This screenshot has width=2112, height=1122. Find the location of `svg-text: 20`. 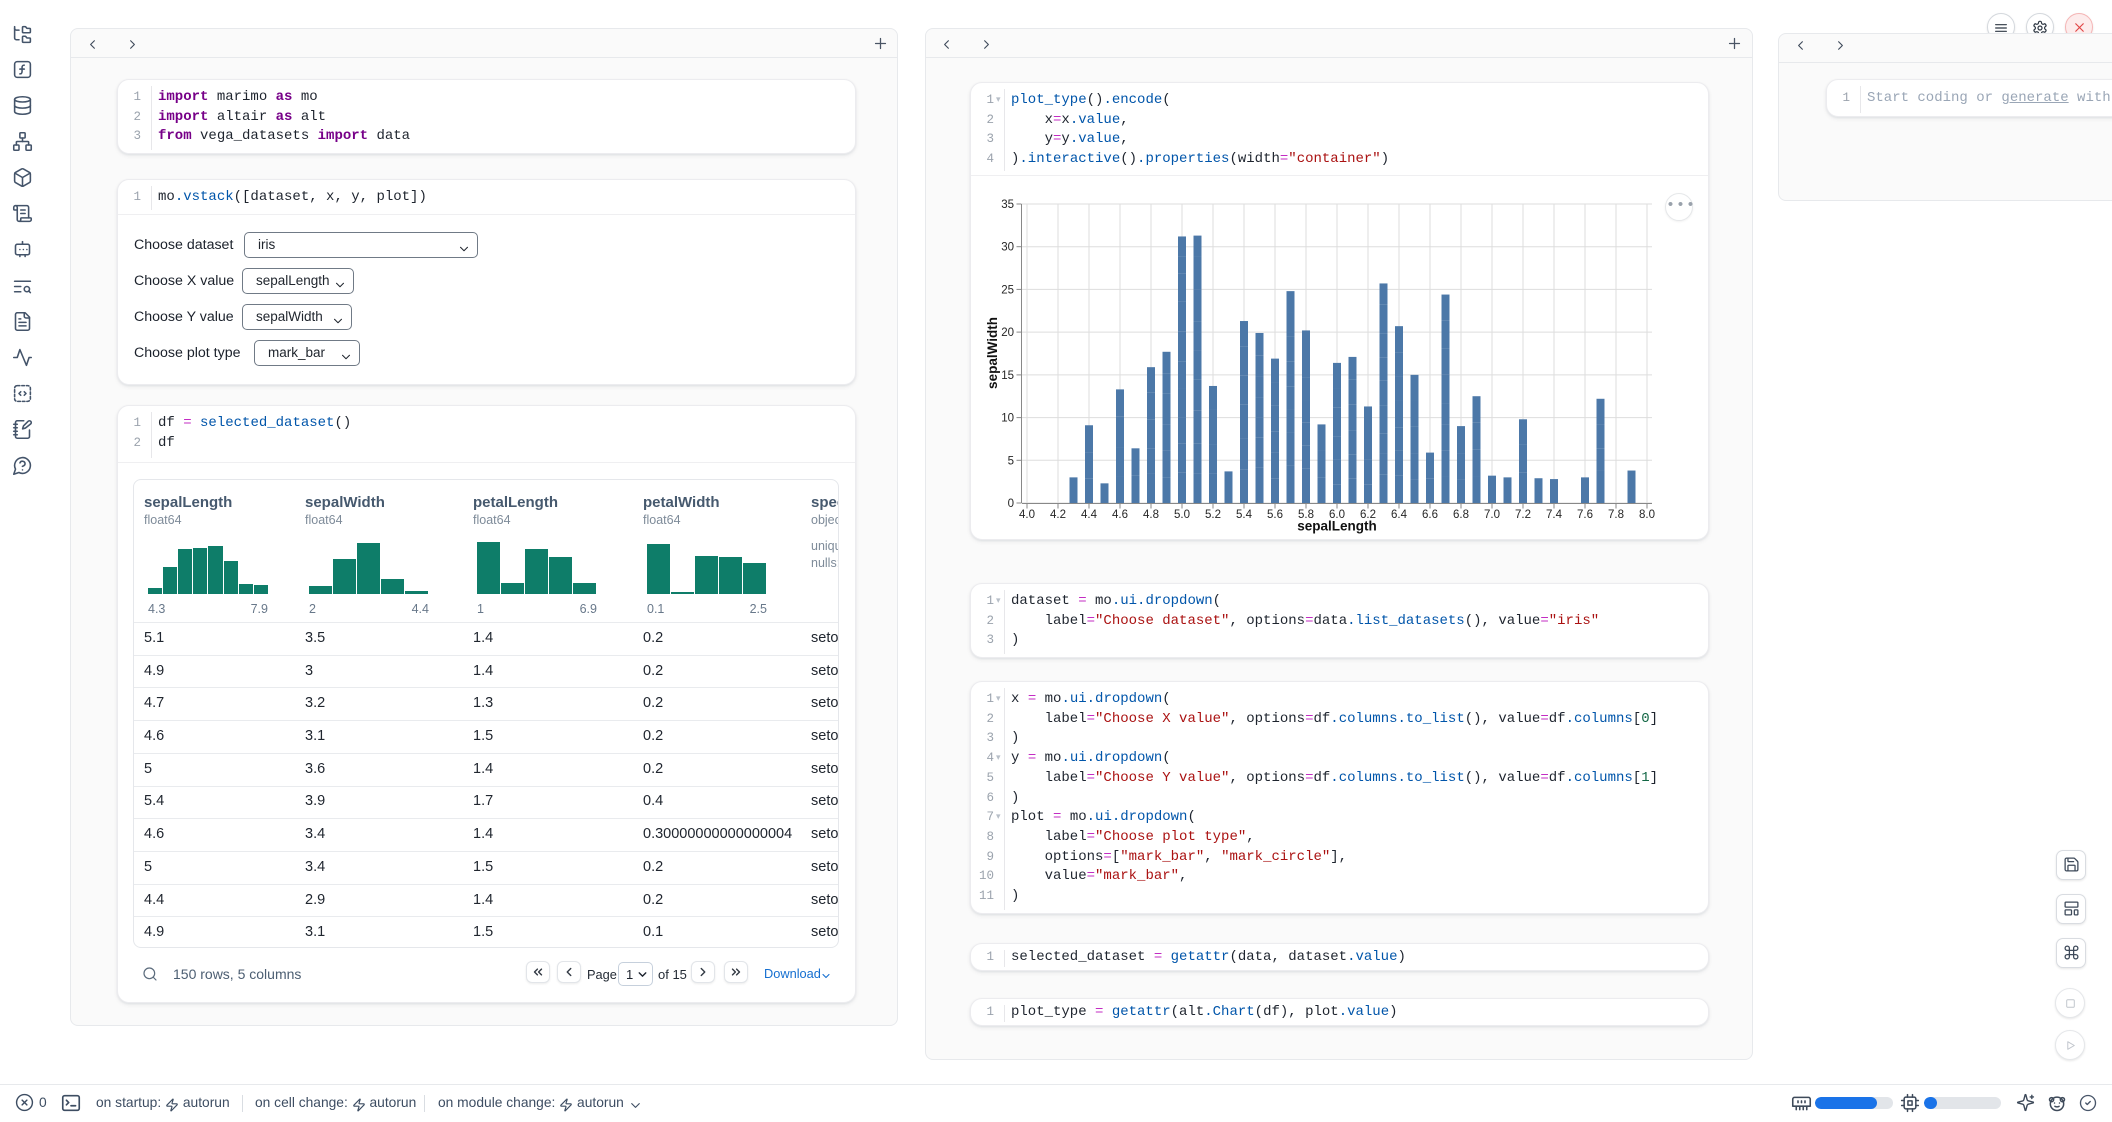

svg-text: 20 is located at coordinates (1007, 333).